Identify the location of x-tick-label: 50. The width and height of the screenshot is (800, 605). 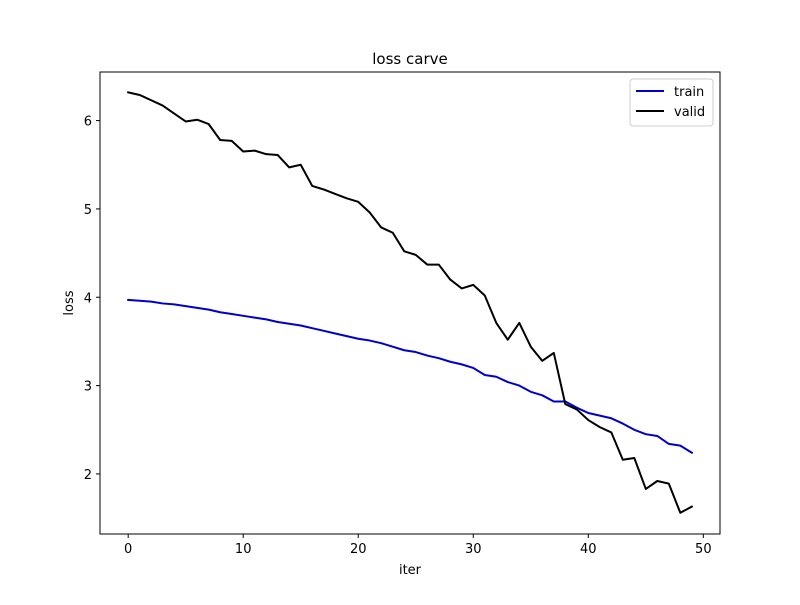
(703, 549).